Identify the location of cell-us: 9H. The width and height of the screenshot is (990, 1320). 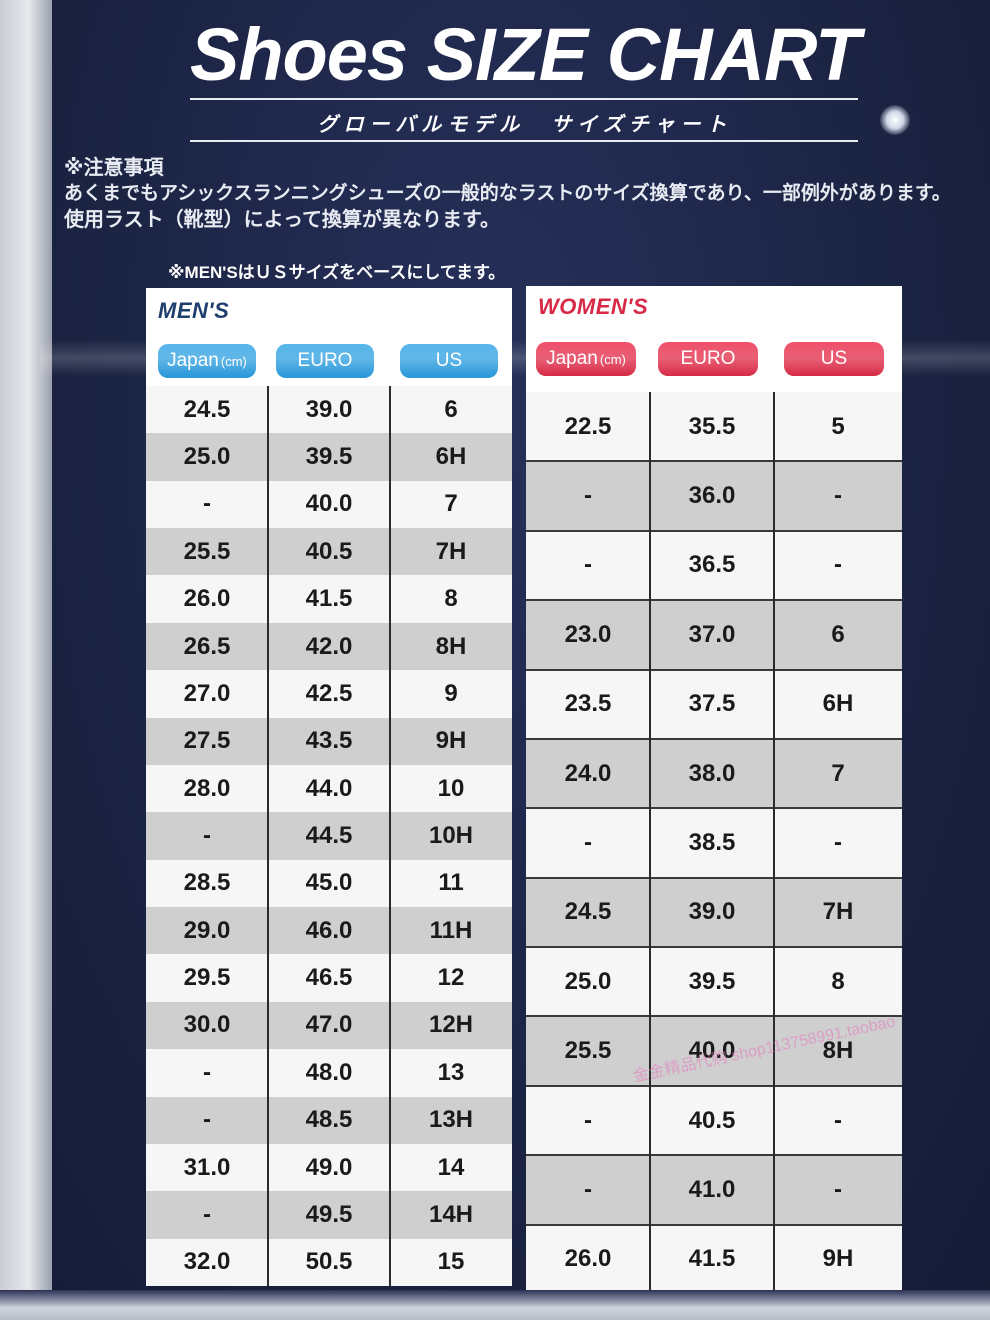
(838, 1259).